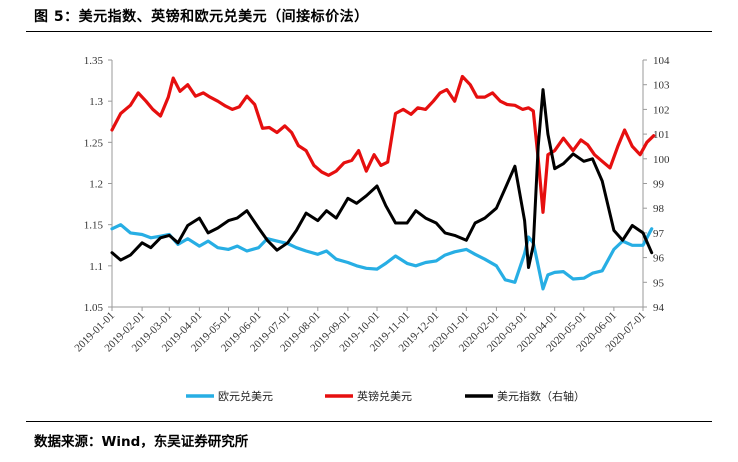 The width and height of the screenshot is (738, 462). I want to click on legend-label-gbpusd: 英镑兑美元, so click(384, 396).